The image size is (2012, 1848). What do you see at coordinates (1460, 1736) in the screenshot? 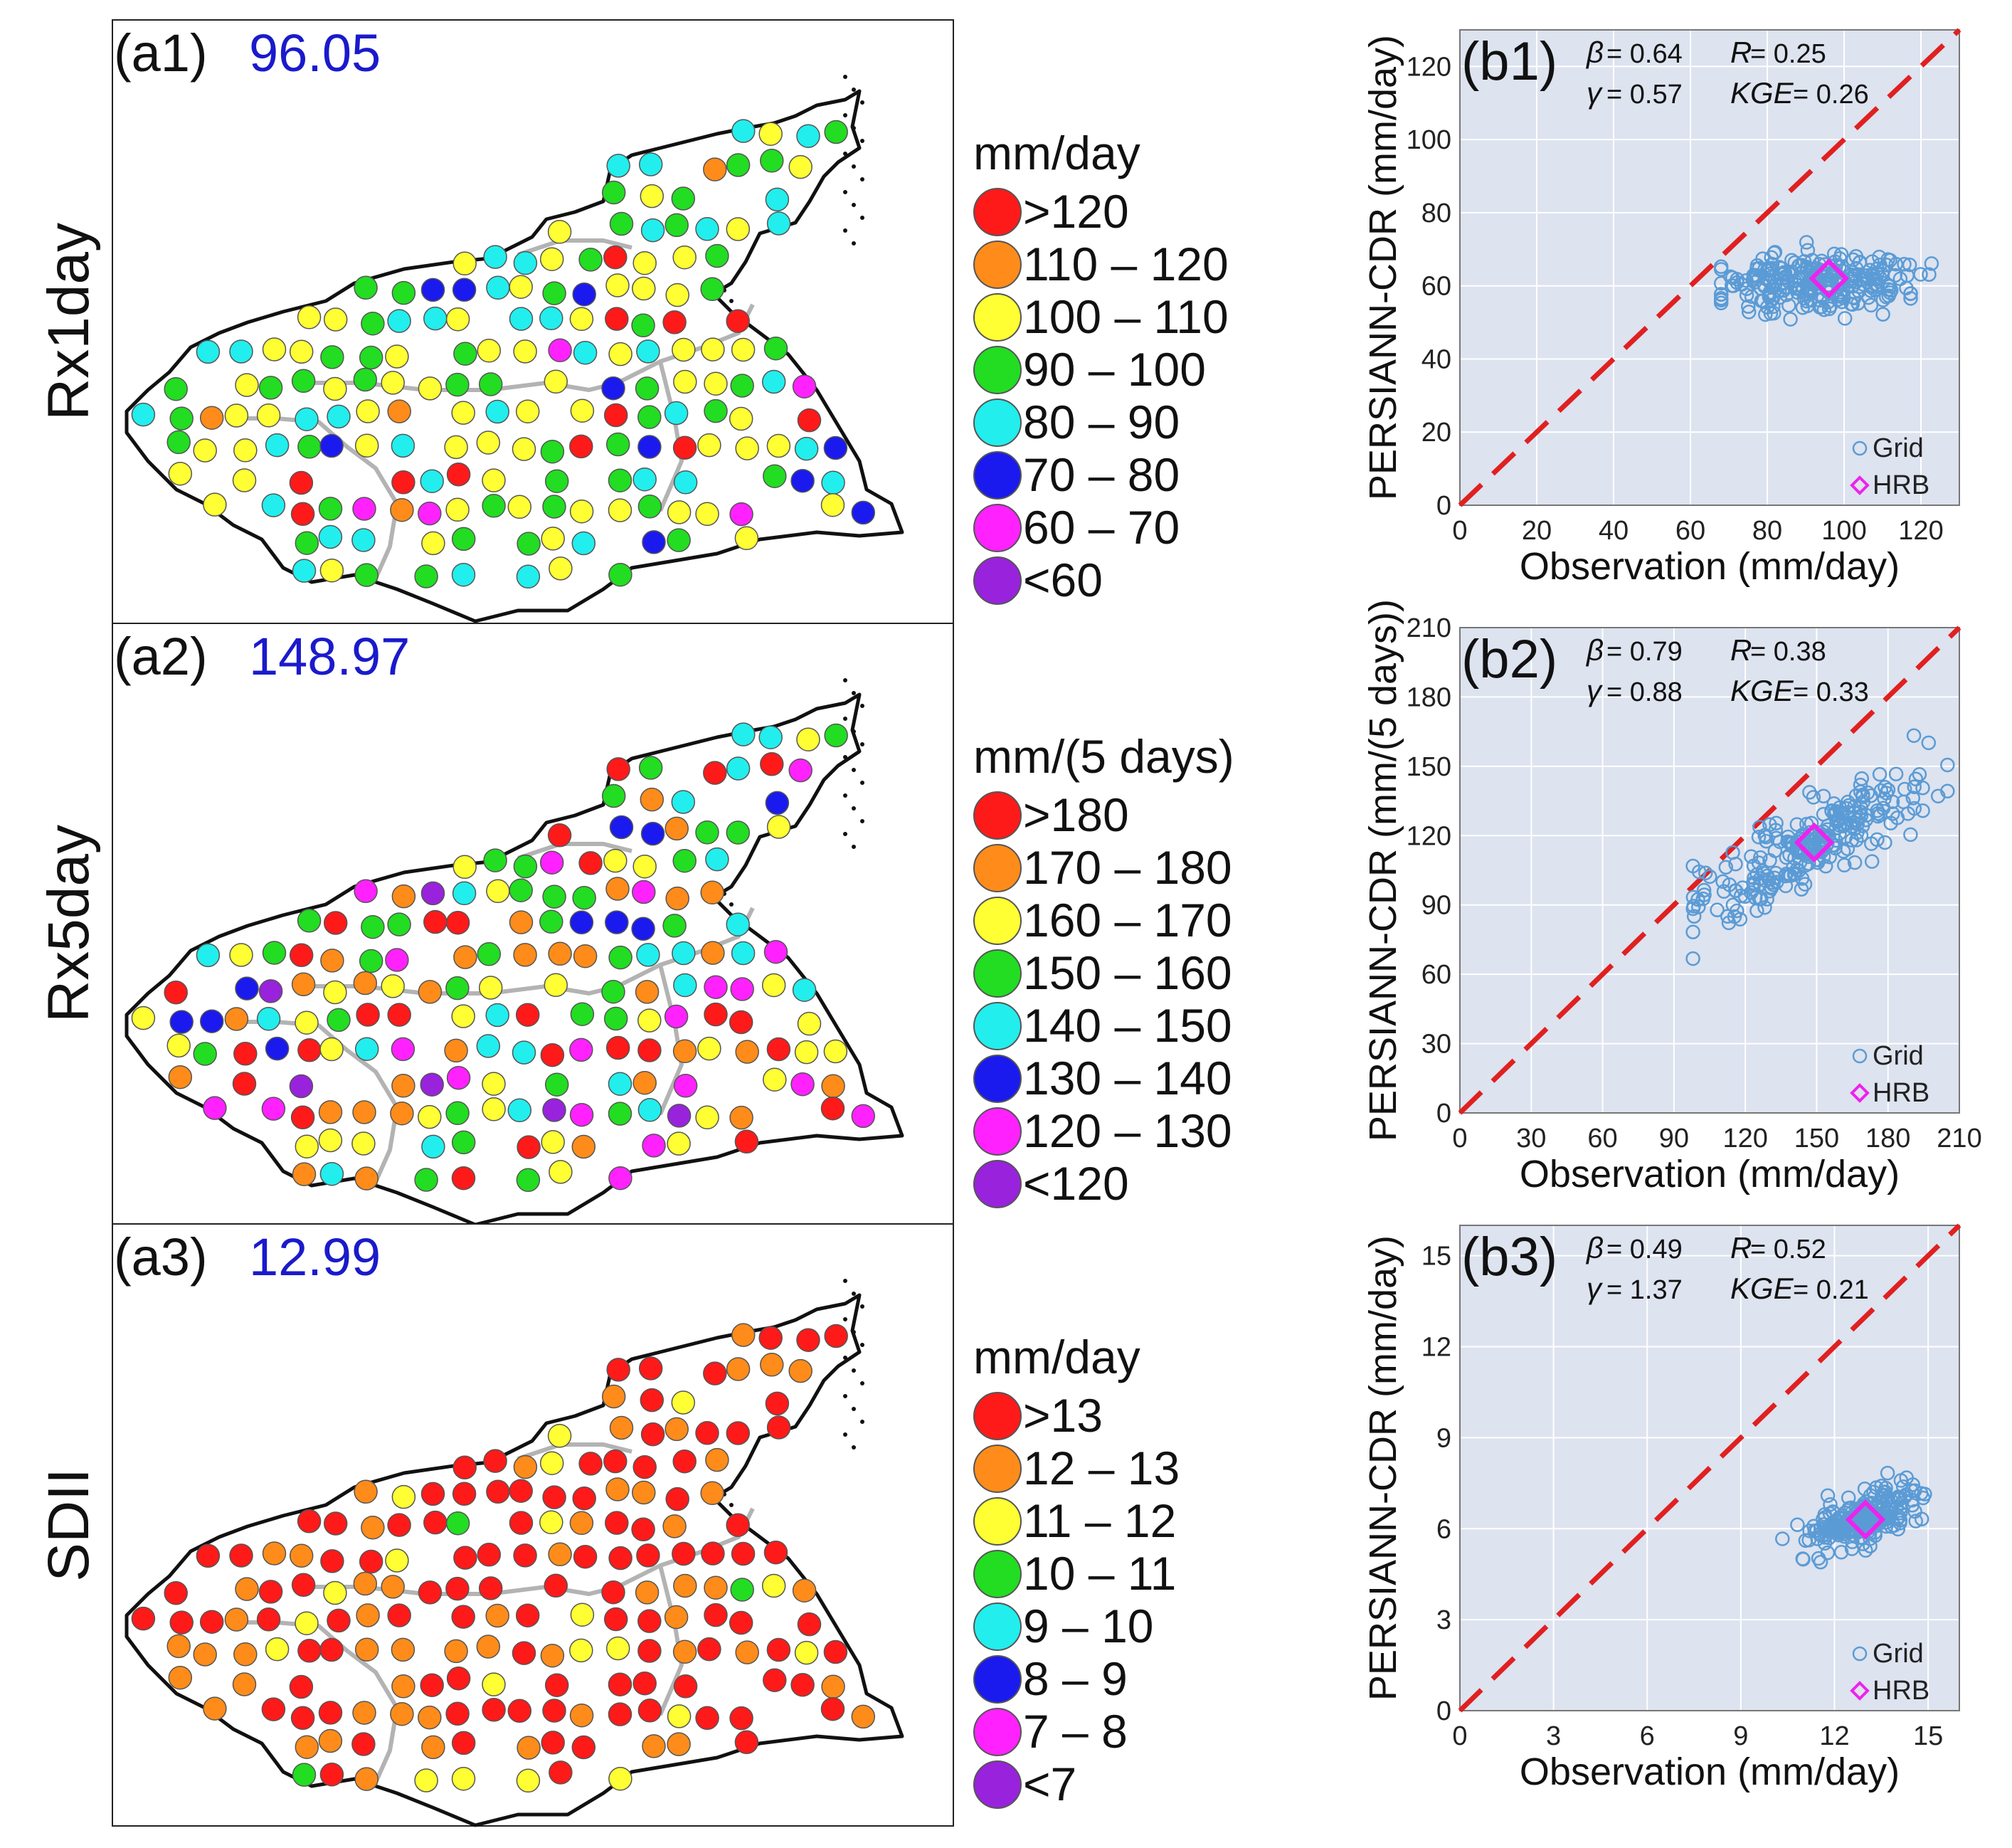
I see `x-tick-label: 0` at bounding box center [1460, 1736].